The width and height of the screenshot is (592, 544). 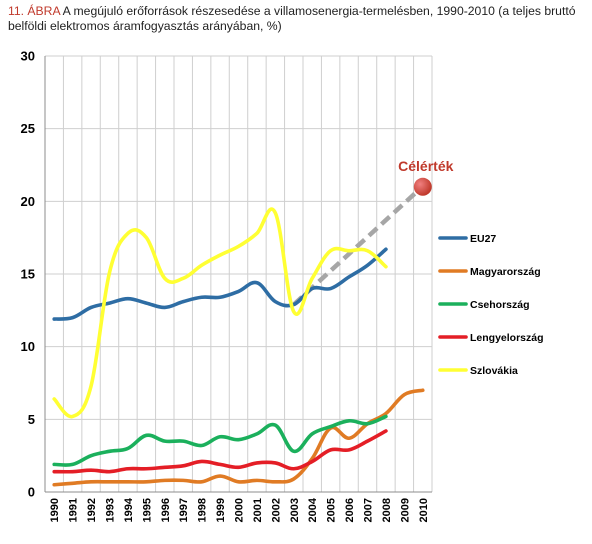 I want to click on x-tick-label: 1994, so click(x=129, y=509).